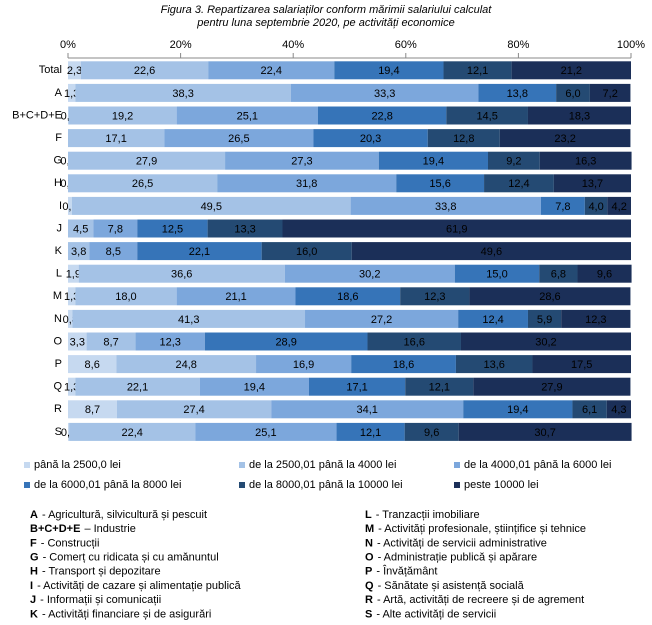 The height and width of the screenshot is (625, 652). Describe the element at coordinates (59, 251) in the screenshot. I see `y-tick-label: K` at that location.